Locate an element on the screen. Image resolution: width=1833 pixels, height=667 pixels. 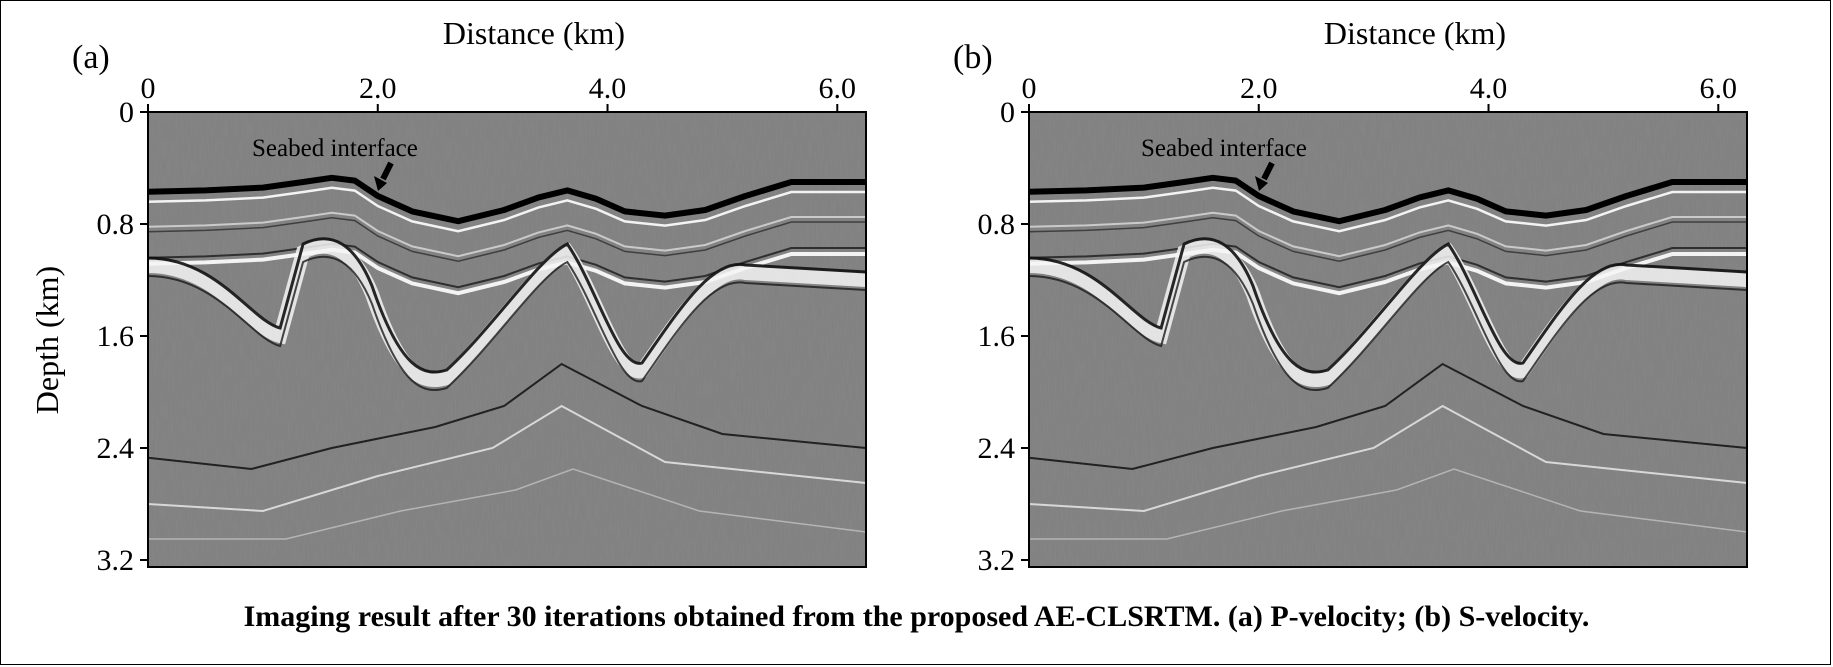
x-ticks-a: 0 2.0 4.0 6.0 is located at coordinates (499, 92).